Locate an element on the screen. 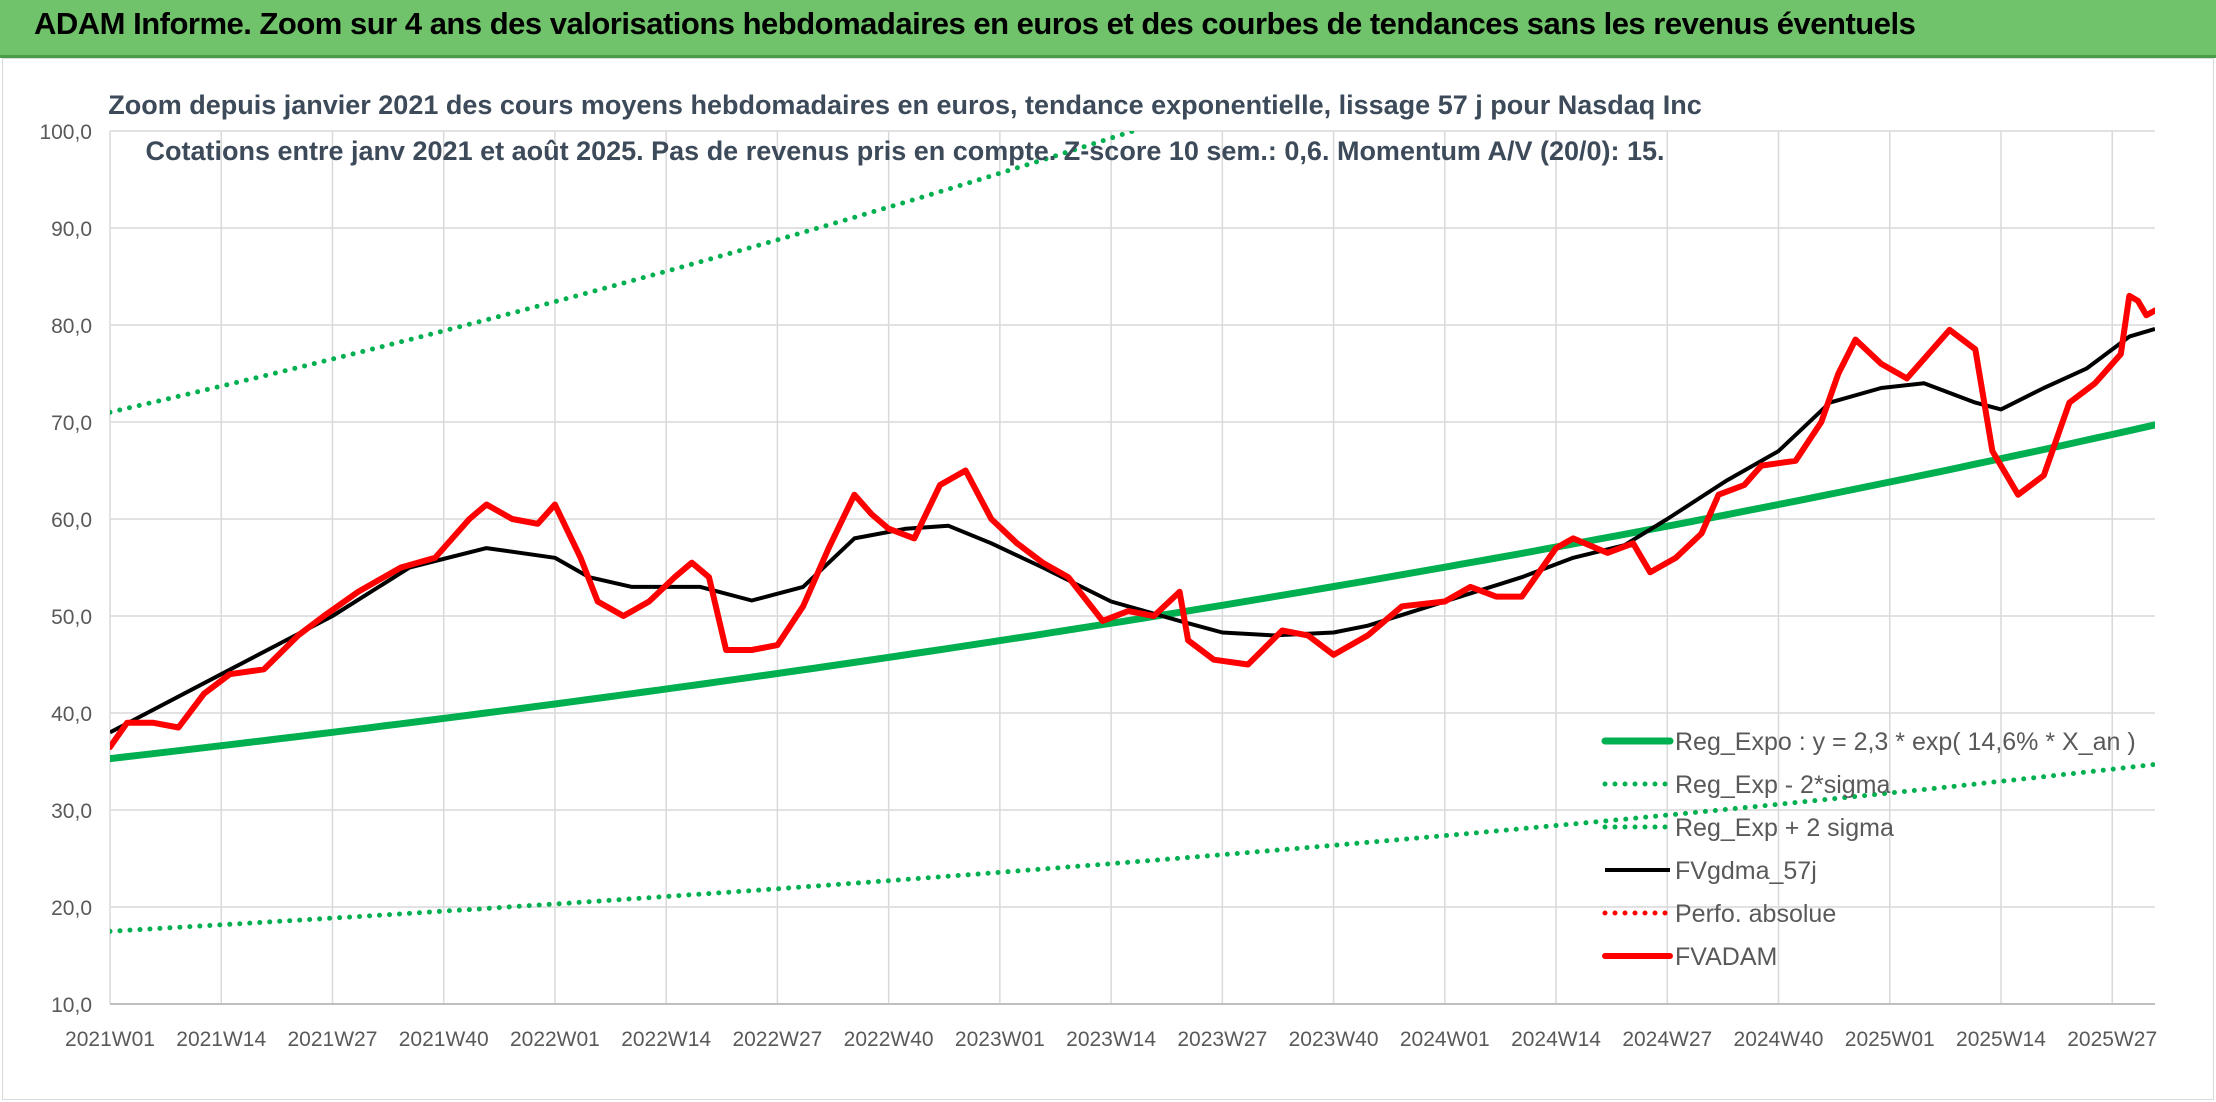 This screenshot has height=1102, width=2216. x-tick-label: 2022W27 is located at coordinates (777, 1039).